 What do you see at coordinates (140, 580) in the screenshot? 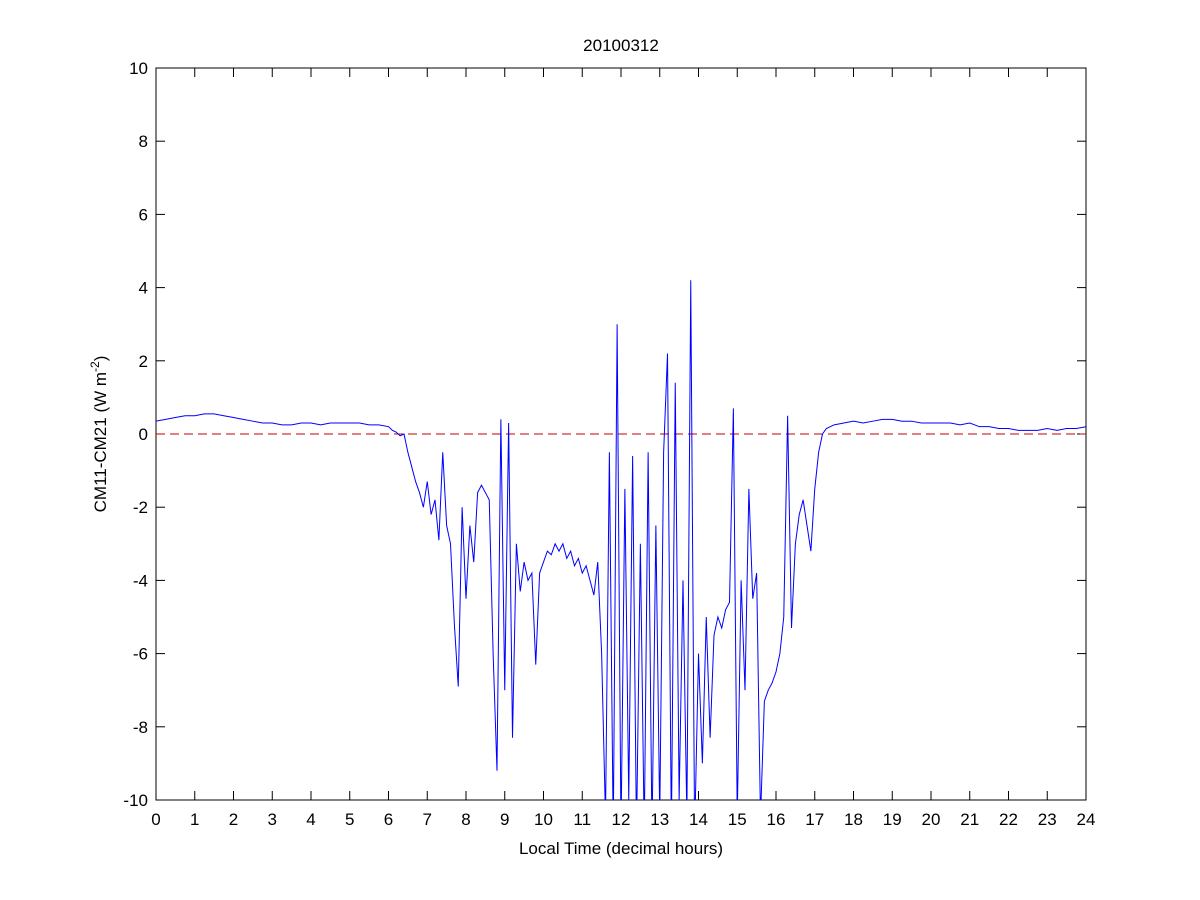
I see `y-tick-label: -4` at bounding box center [140, 580].